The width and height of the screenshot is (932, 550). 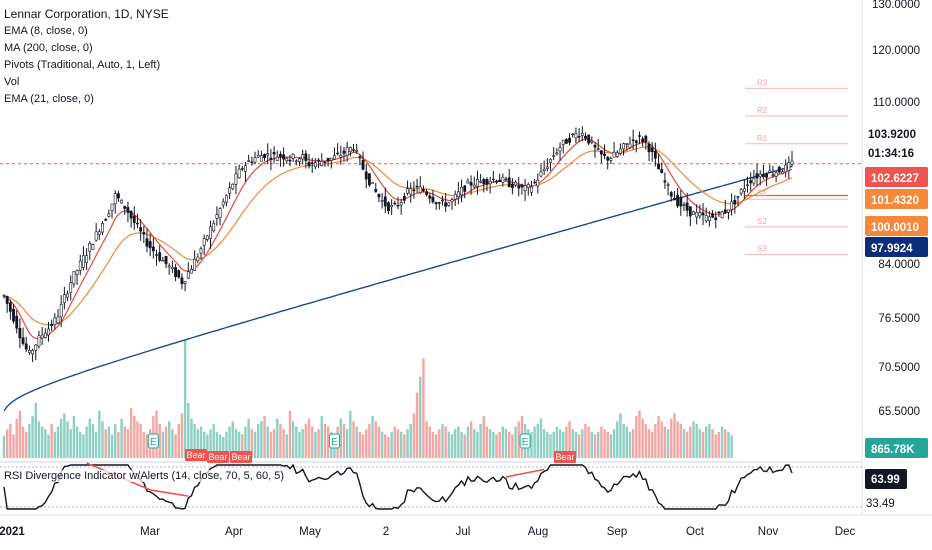 What do you see at coordinates (893, 450) in the screenshot?
I see `price-tag-value: 865.78K` at bounding box center [893, 450].